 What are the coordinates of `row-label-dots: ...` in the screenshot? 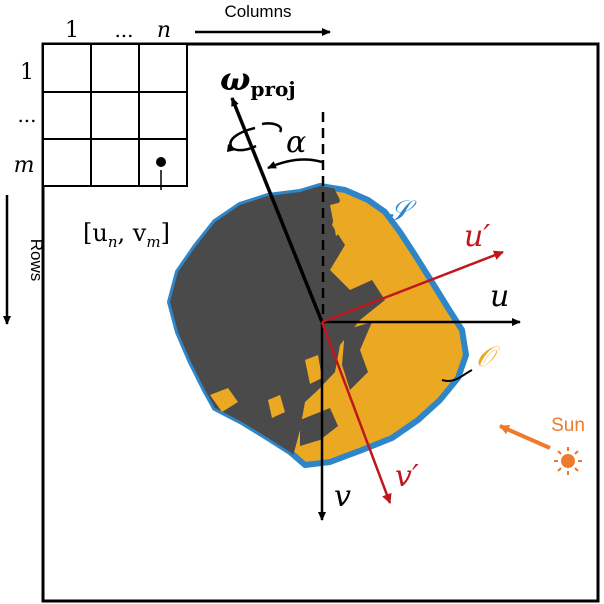 It's located at (26, 115).